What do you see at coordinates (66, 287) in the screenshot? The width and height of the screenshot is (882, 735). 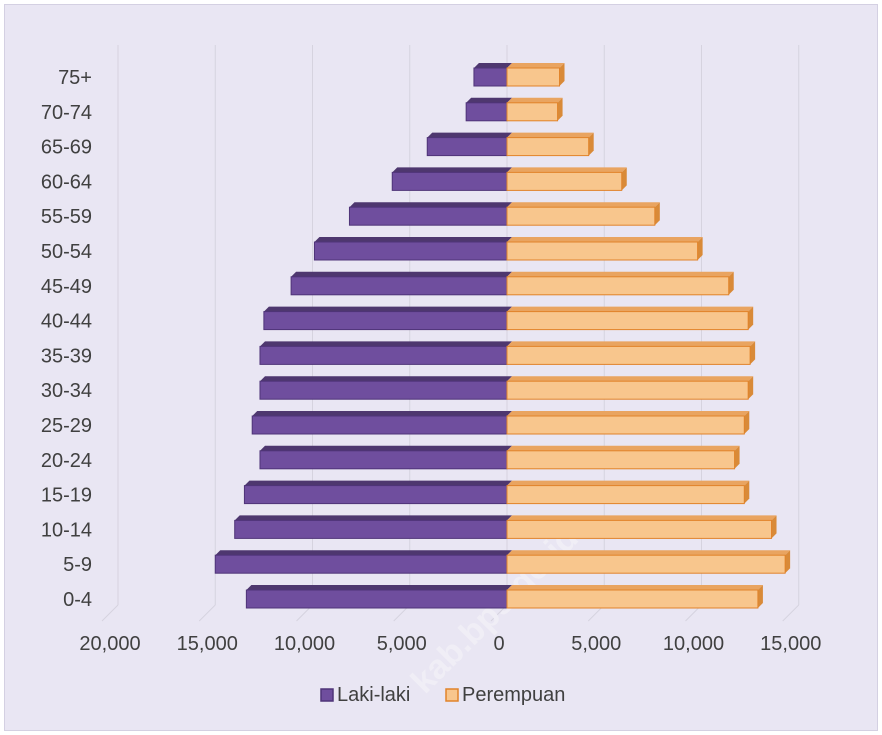 I see `y-category-label: 45-49` at bounding box center [66, 287].